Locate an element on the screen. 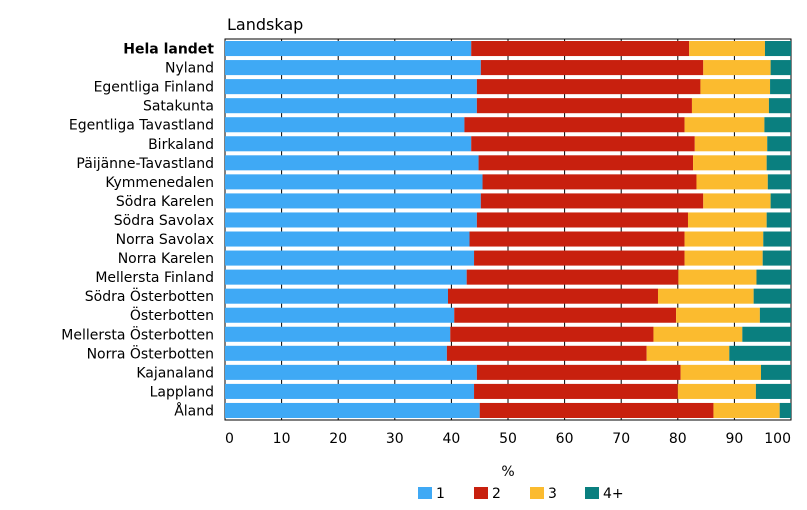  x-tick-labels: 0 10 20 30 40 50 60 70 80 90 100 is located at coordinates (508, 439).